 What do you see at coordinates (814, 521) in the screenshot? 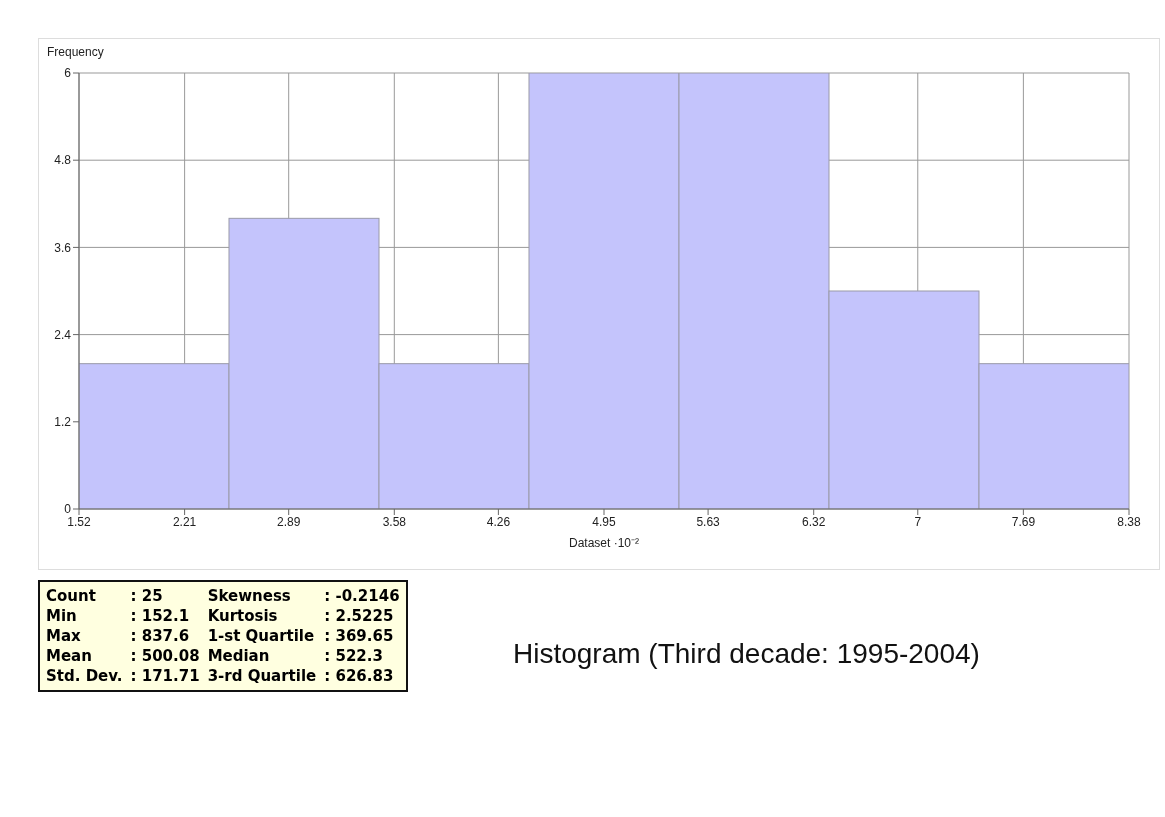
I see `x-tick-label: 6.32` at bounding box center [814, 521].